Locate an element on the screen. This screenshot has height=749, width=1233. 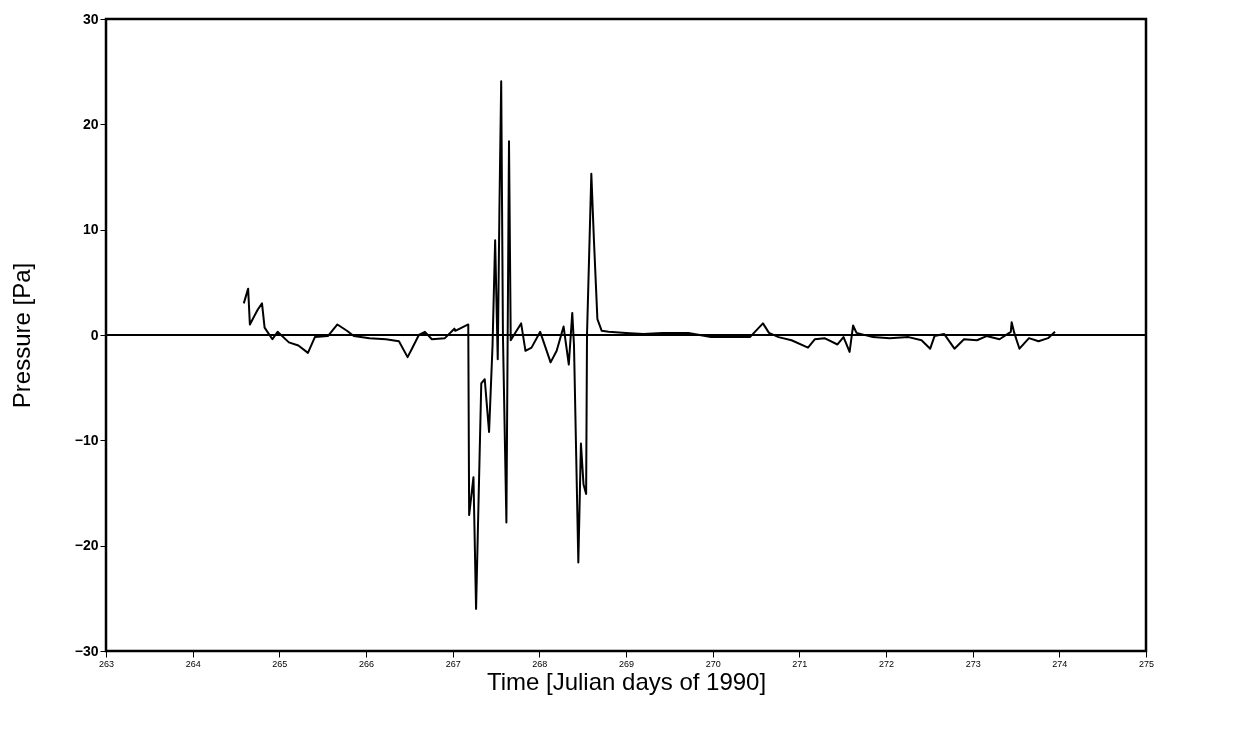
x-tick-label: 270 is located at coordinates (713, 663).